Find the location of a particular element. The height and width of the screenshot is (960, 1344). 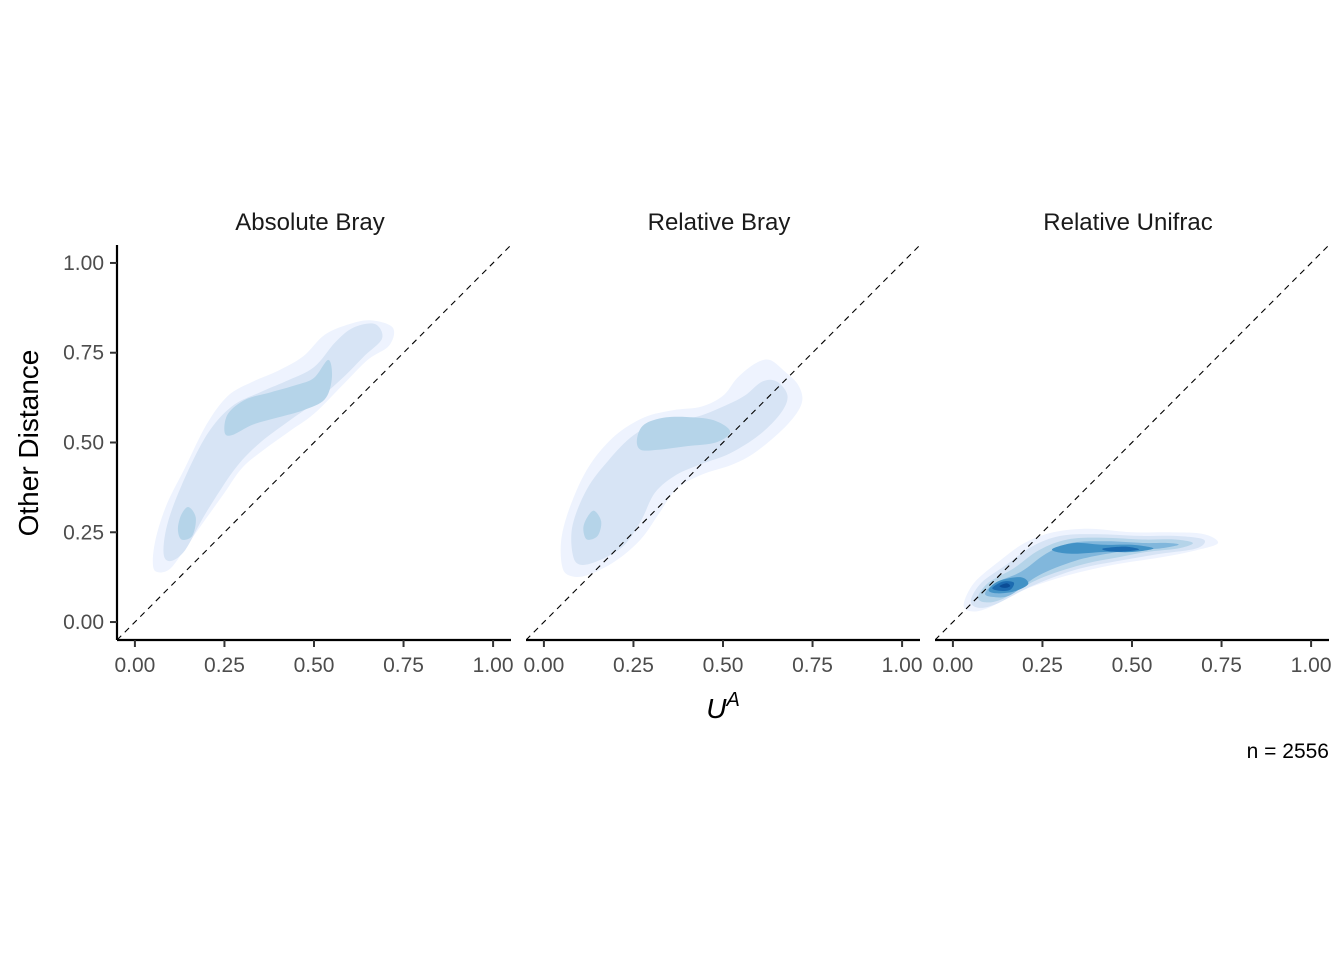

panel-3: Relative Unifrac 0.00 0.25 0.50 0.75 1.00 is located at coordinates (1131, 443).